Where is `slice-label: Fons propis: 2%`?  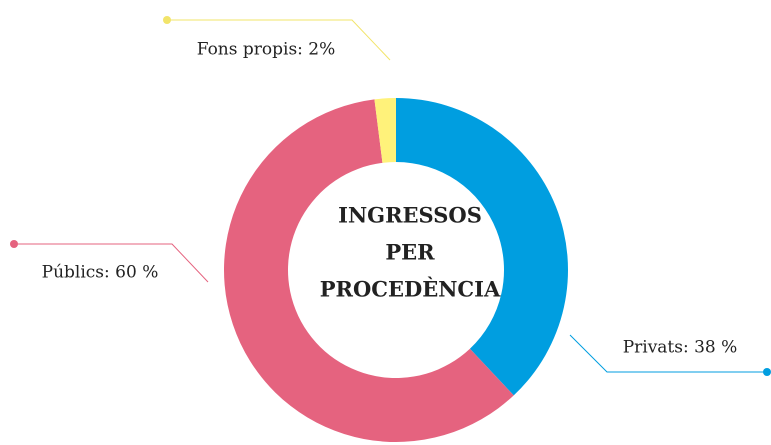
slice-label: Fons propis: 2% is located at coordinates (266, 50).